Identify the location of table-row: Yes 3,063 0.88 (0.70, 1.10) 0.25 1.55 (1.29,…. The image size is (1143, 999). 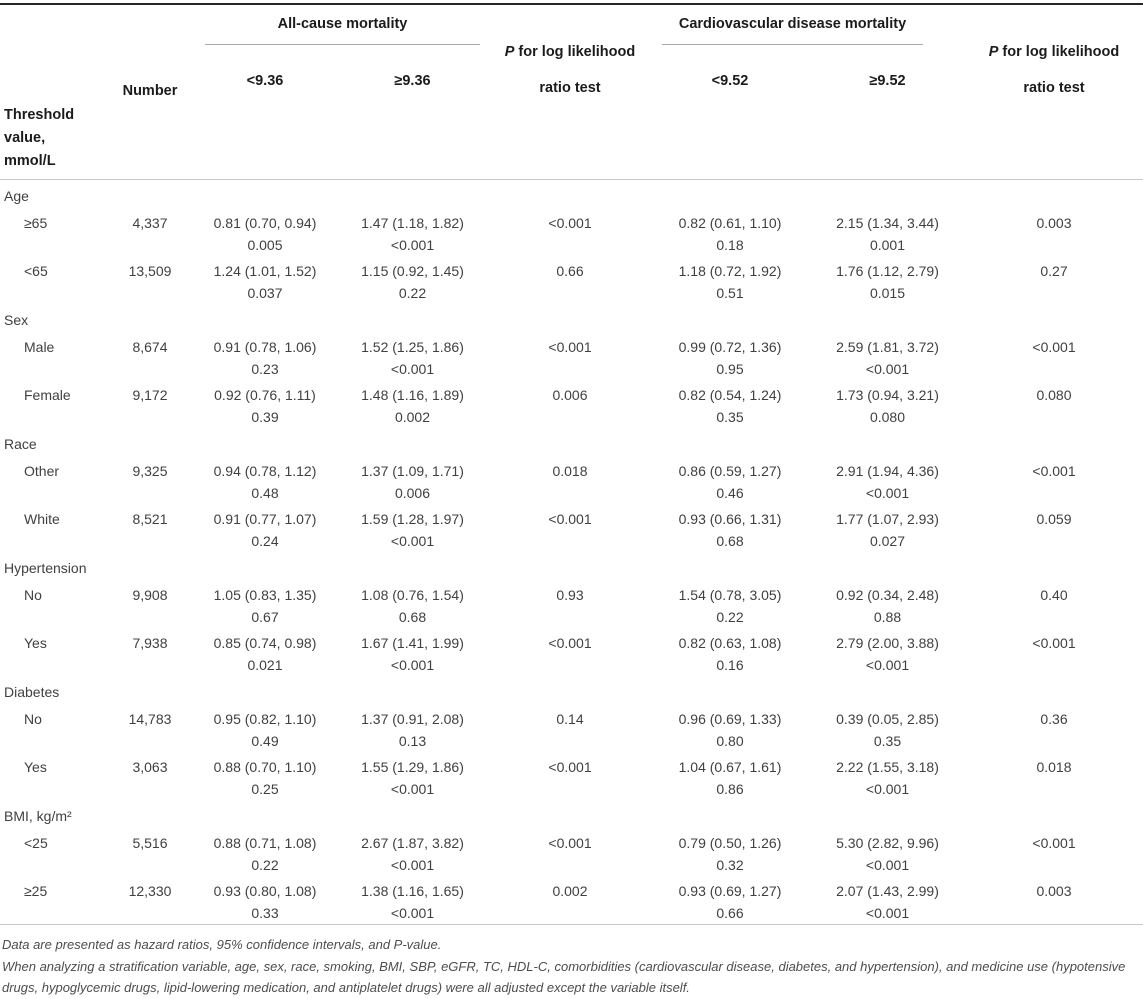
(571, 776).